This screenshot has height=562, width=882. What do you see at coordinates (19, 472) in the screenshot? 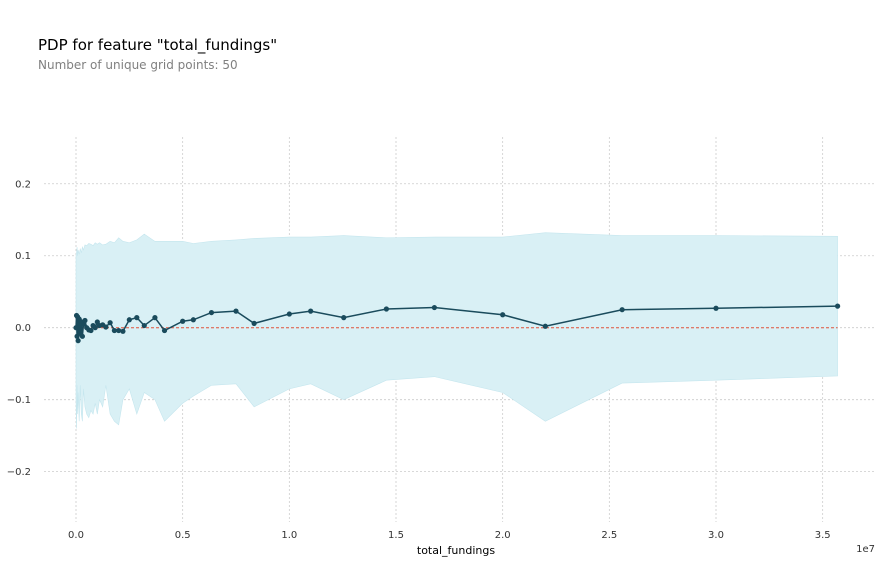
I see `y-tick-label: −0.2` at bounding box center [19, 472].